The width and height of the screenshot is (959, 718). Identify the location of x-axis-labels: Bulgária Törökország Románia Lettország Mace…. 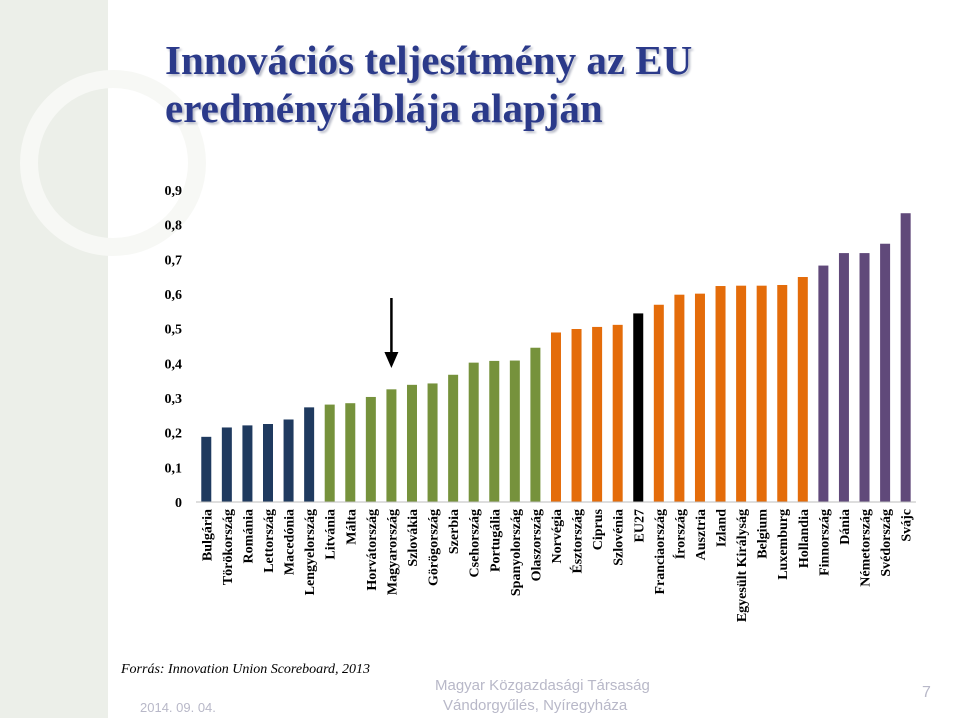
(557, 565).